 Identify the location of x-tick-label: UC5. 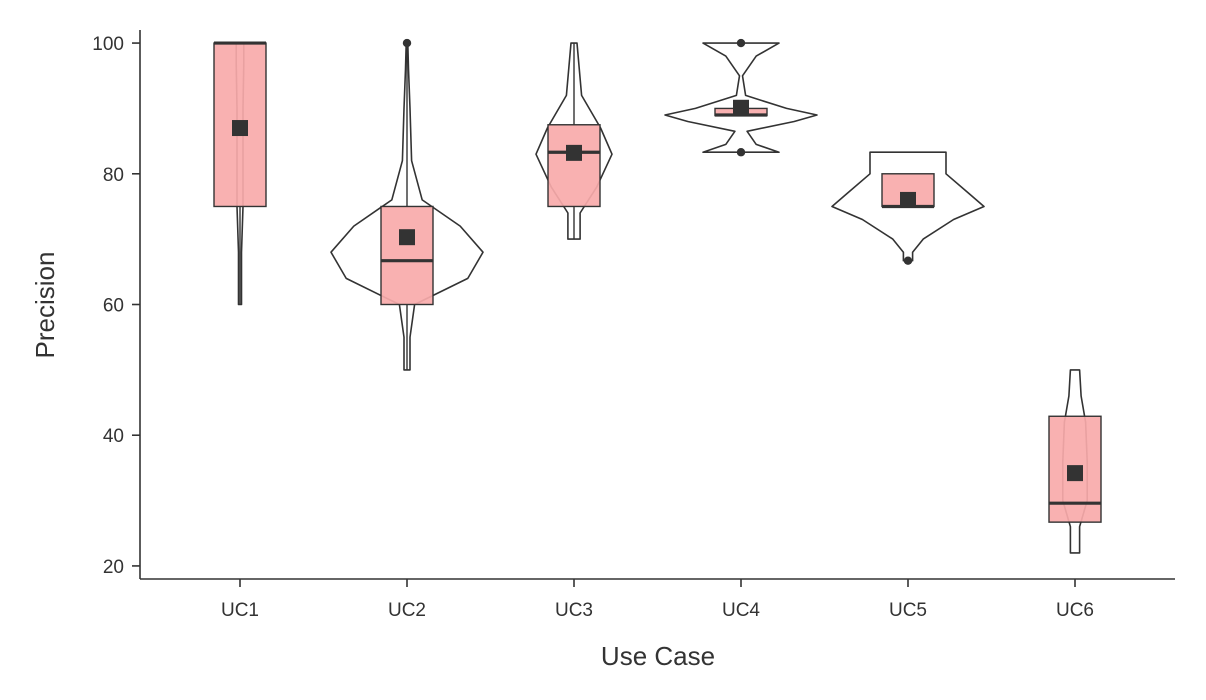
(908, 610).